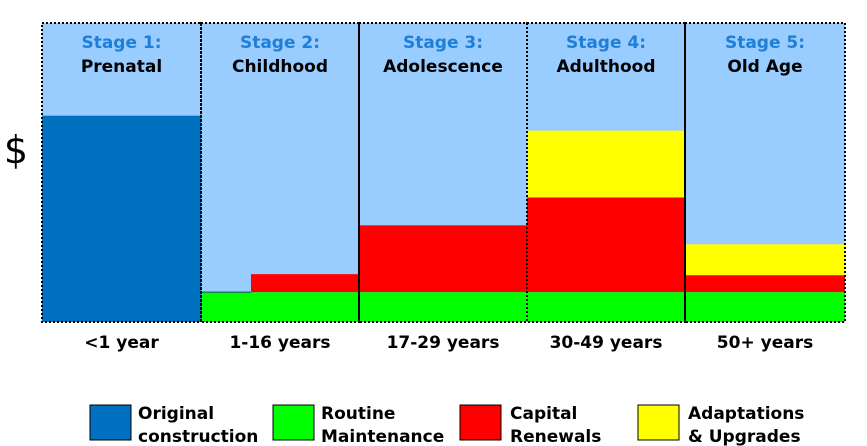 This screenshot has height=446, width=867. Describe the element at coordinates (765, 43) in the screenshot. I see `stage-5-number: Stage 5:` at that location.